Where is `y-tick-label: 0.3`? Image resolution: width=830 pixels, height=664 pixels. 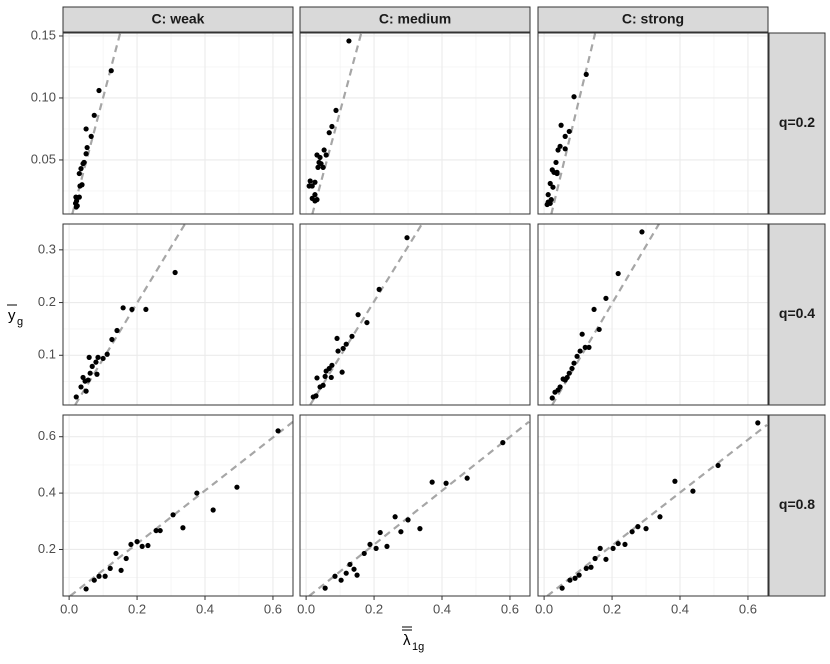
y-tick-label: 0.3 is located at coordinates (47, 248).